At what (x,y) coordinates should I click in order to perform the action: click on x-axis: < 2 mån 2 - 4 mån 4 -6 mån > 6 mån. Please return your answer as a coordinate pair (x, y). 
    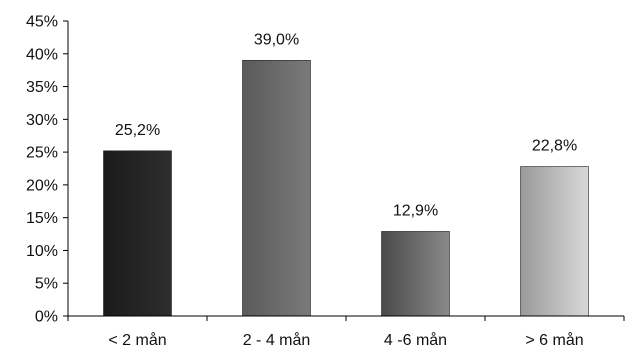
    Looking at the image, I should click on (346, 332).